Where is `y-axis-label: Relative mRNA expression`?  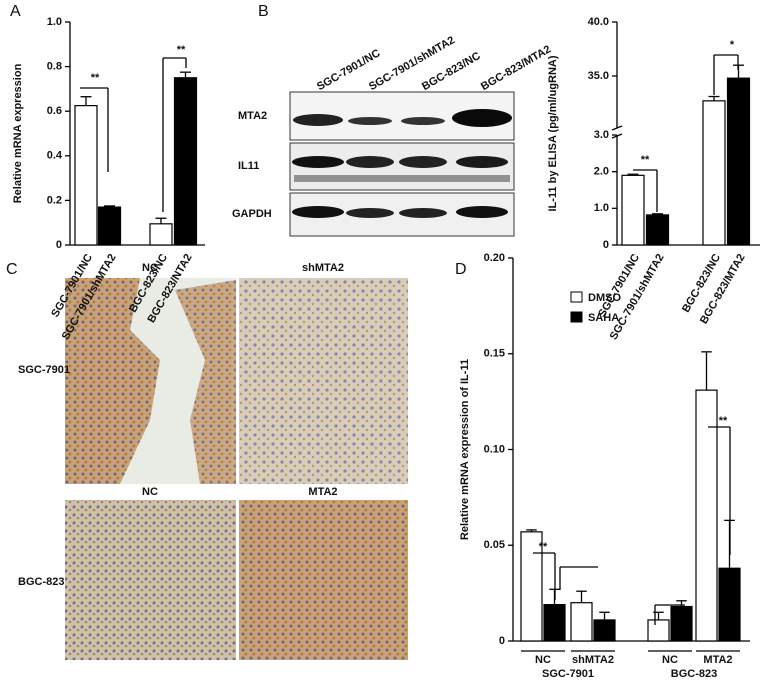 y-axis-label: Relative mRNA expression is located at coordinates (18, 133).